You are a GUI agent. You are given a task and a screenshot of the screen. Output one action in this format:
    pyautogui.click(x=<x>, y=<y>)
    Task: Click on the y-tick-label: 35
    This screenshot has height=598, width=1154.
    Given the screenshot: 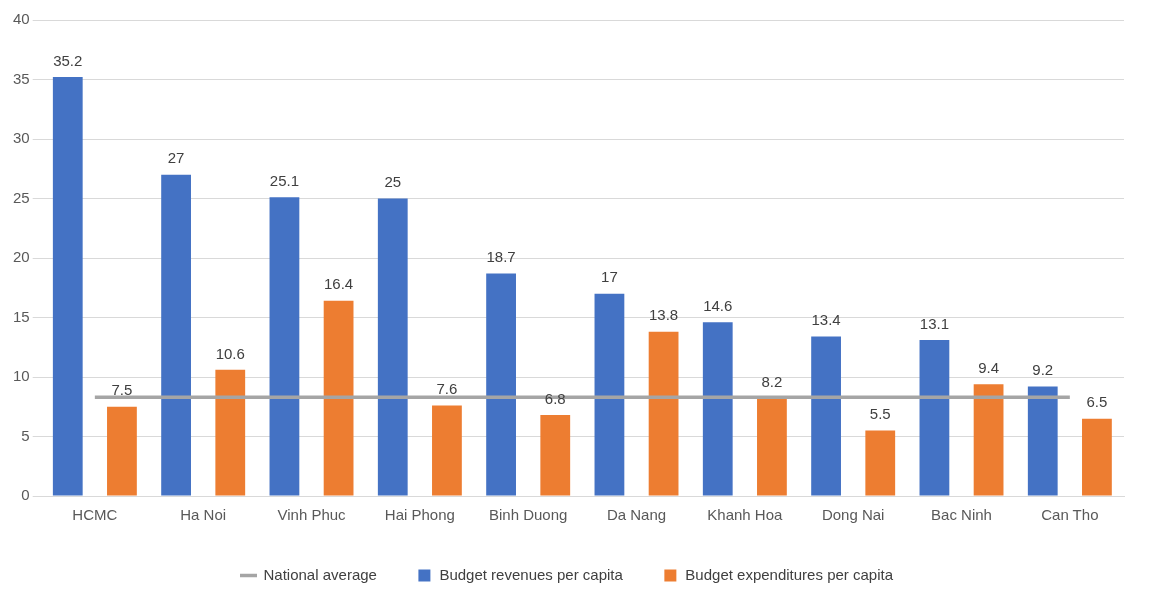 What is the action you would take?
    pyautogui.click(x=21, y=78)
    